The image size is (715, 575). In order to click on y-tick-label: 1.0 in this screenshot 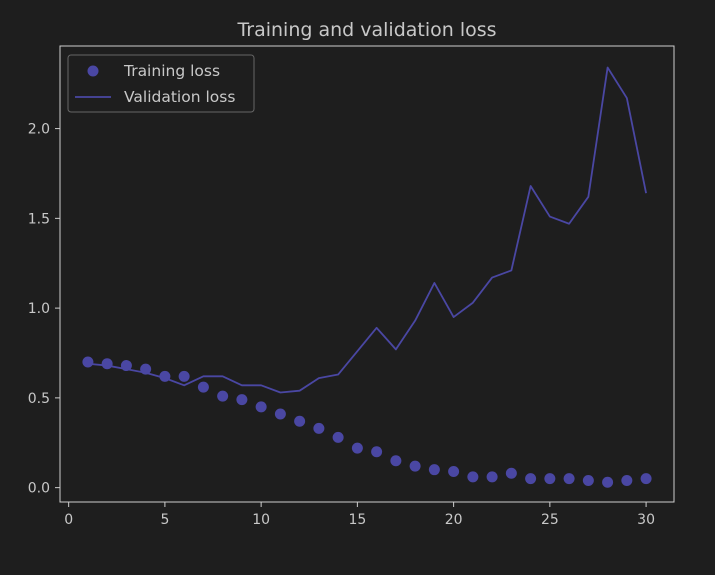, I will do `click(39, 309)`.